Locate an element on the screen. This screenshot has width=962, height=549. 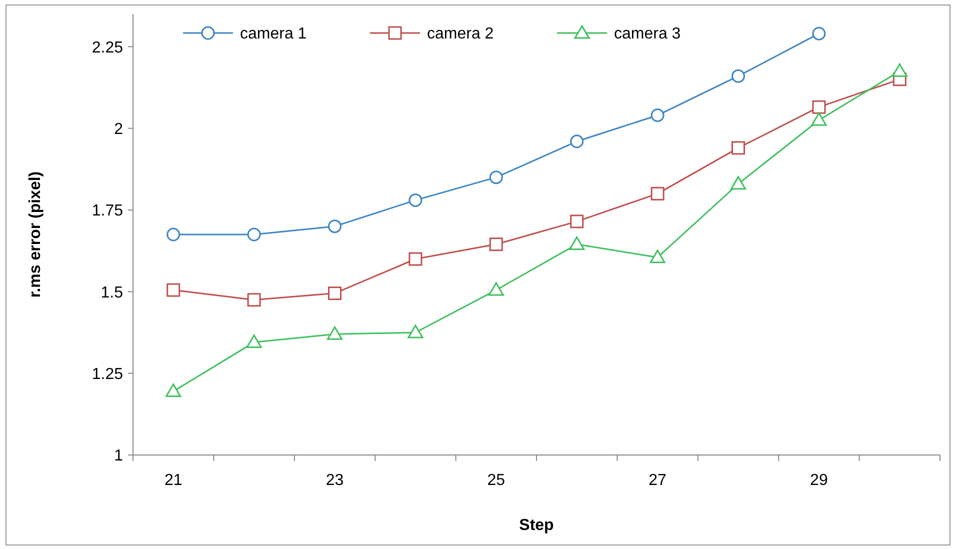
y-tick-label: 1.25 is located at coordinates (108, 374).